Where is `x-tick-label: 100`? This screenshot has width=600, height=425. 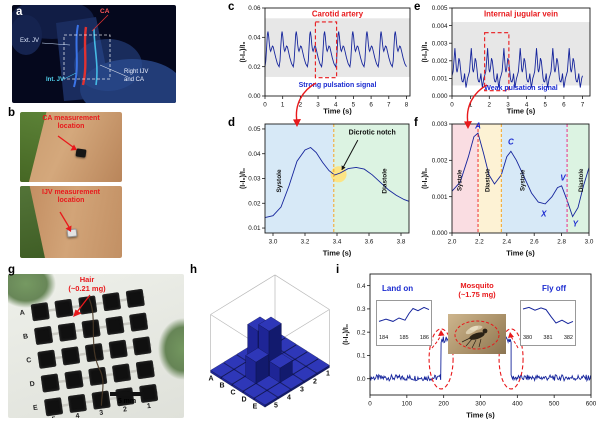 x-tick-label: 100 is located at coordinates (407, 404).